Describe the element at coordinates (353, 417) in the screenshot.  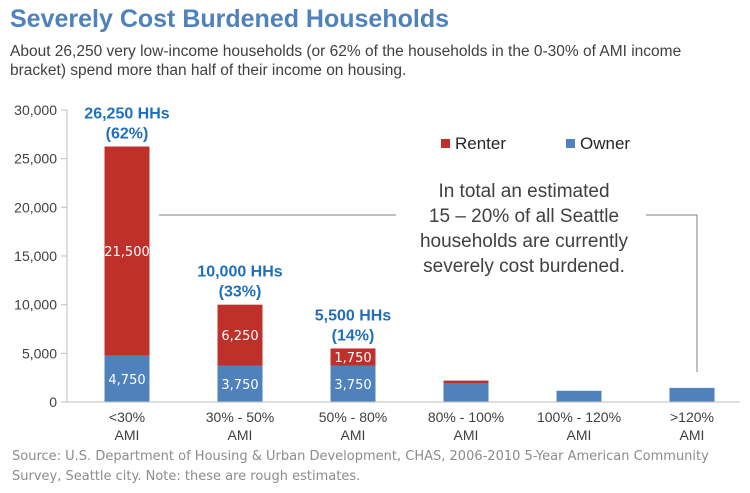
I see `x-category-label: 50% - 80%` at that location.